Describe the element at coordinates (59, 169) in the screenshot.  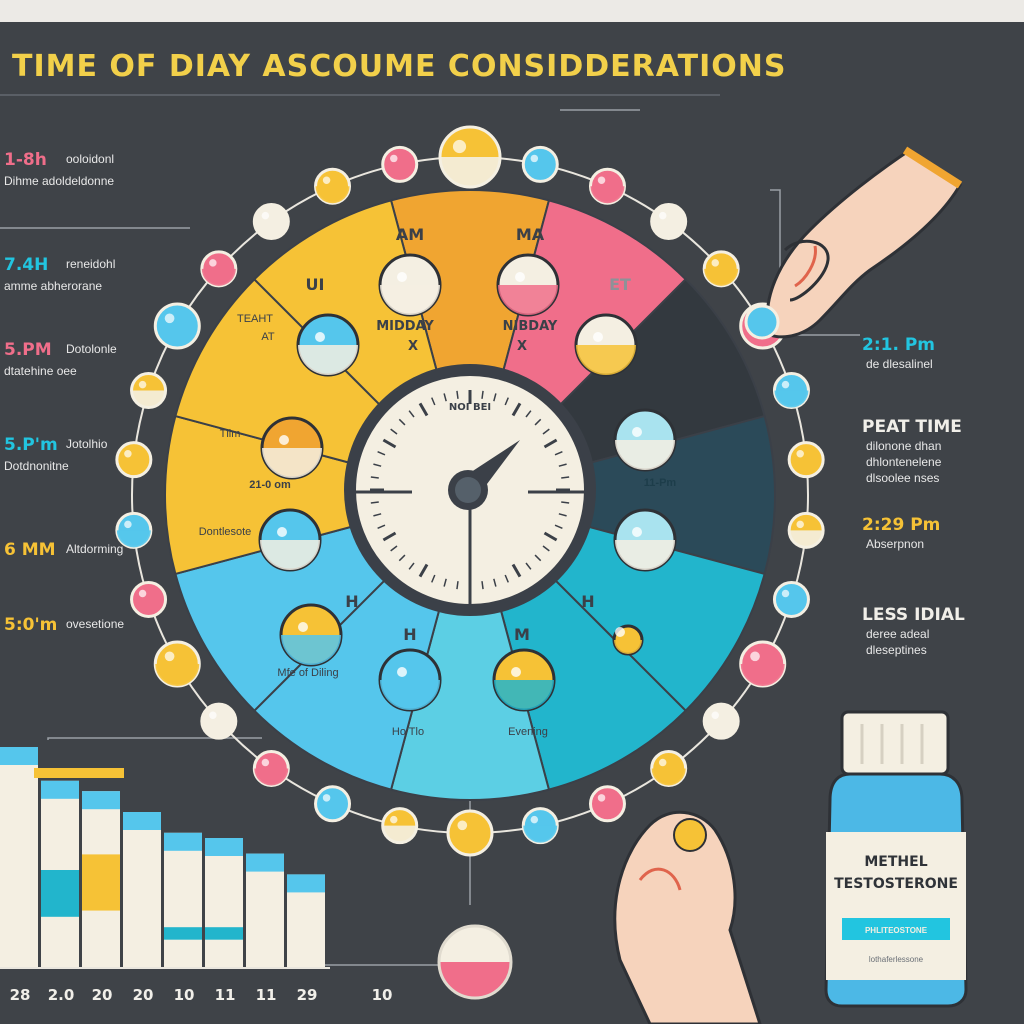
I see `left-label-0: 1-8h ooloidonl Dihme adoldeldonne` at that location.